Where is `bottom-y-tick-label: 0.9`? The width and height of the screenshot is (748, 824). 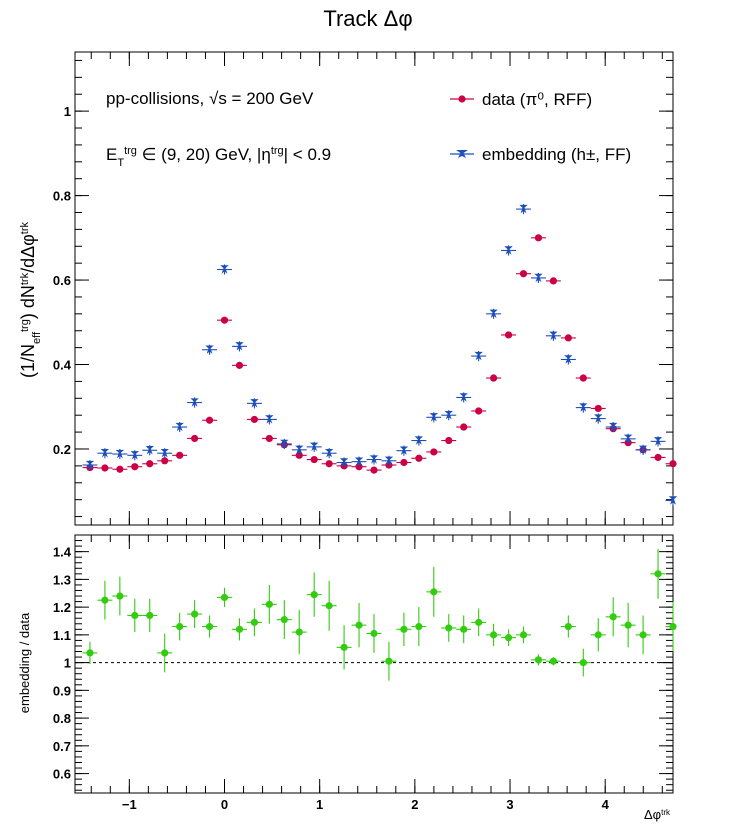
bottom-y-tick-label: 0.9 is located at coordinates (62, 690).